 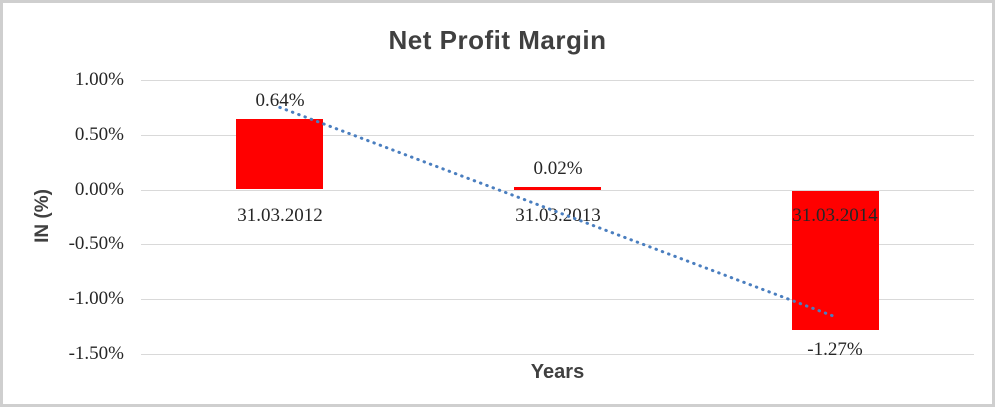 I want to click on x-axis-title: Years, so click(x=557, y=372).